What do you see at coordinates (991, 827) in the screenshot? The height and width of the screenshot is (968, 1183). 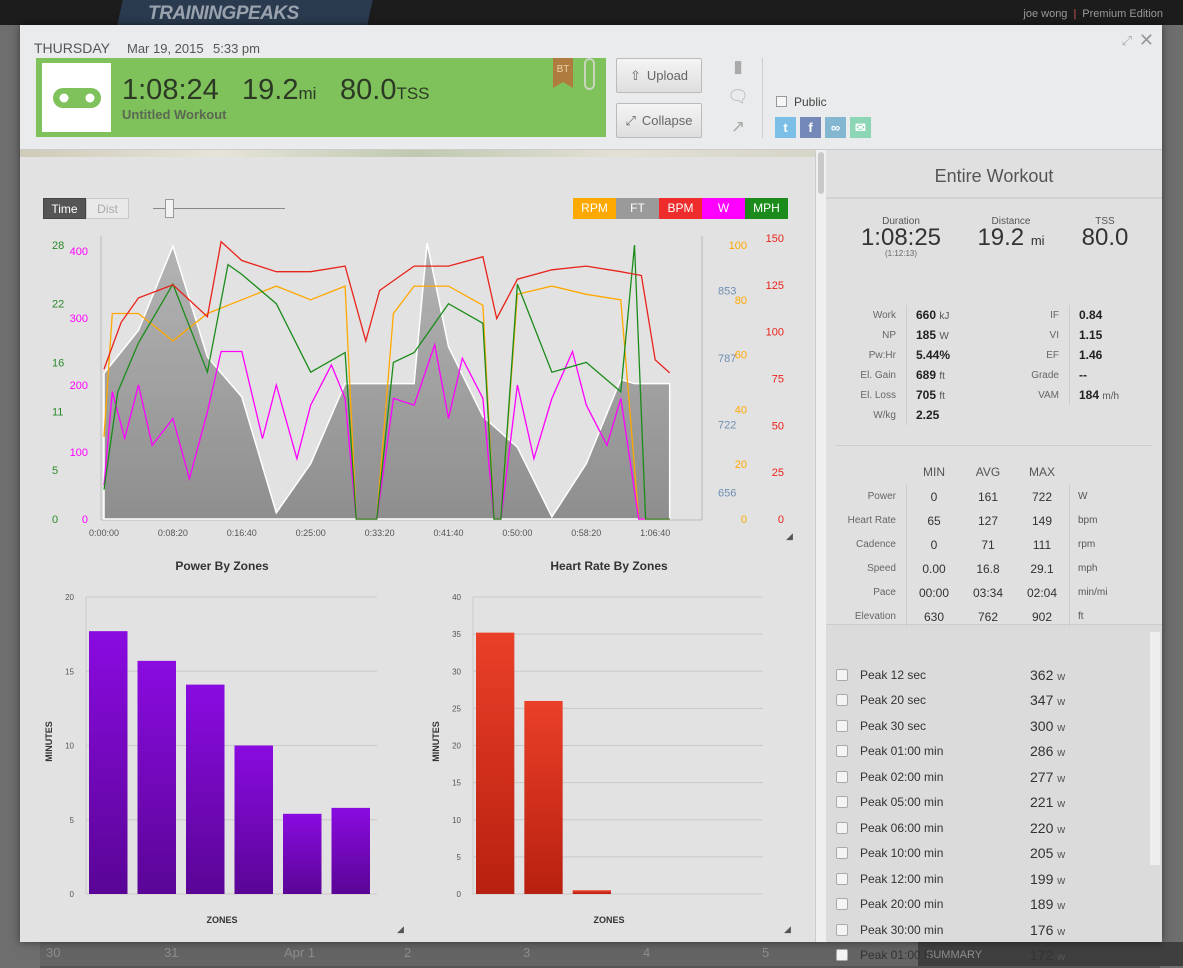 I see `peak-row: Peak 06:00 min 220 w` at bounding box center [991, 827].